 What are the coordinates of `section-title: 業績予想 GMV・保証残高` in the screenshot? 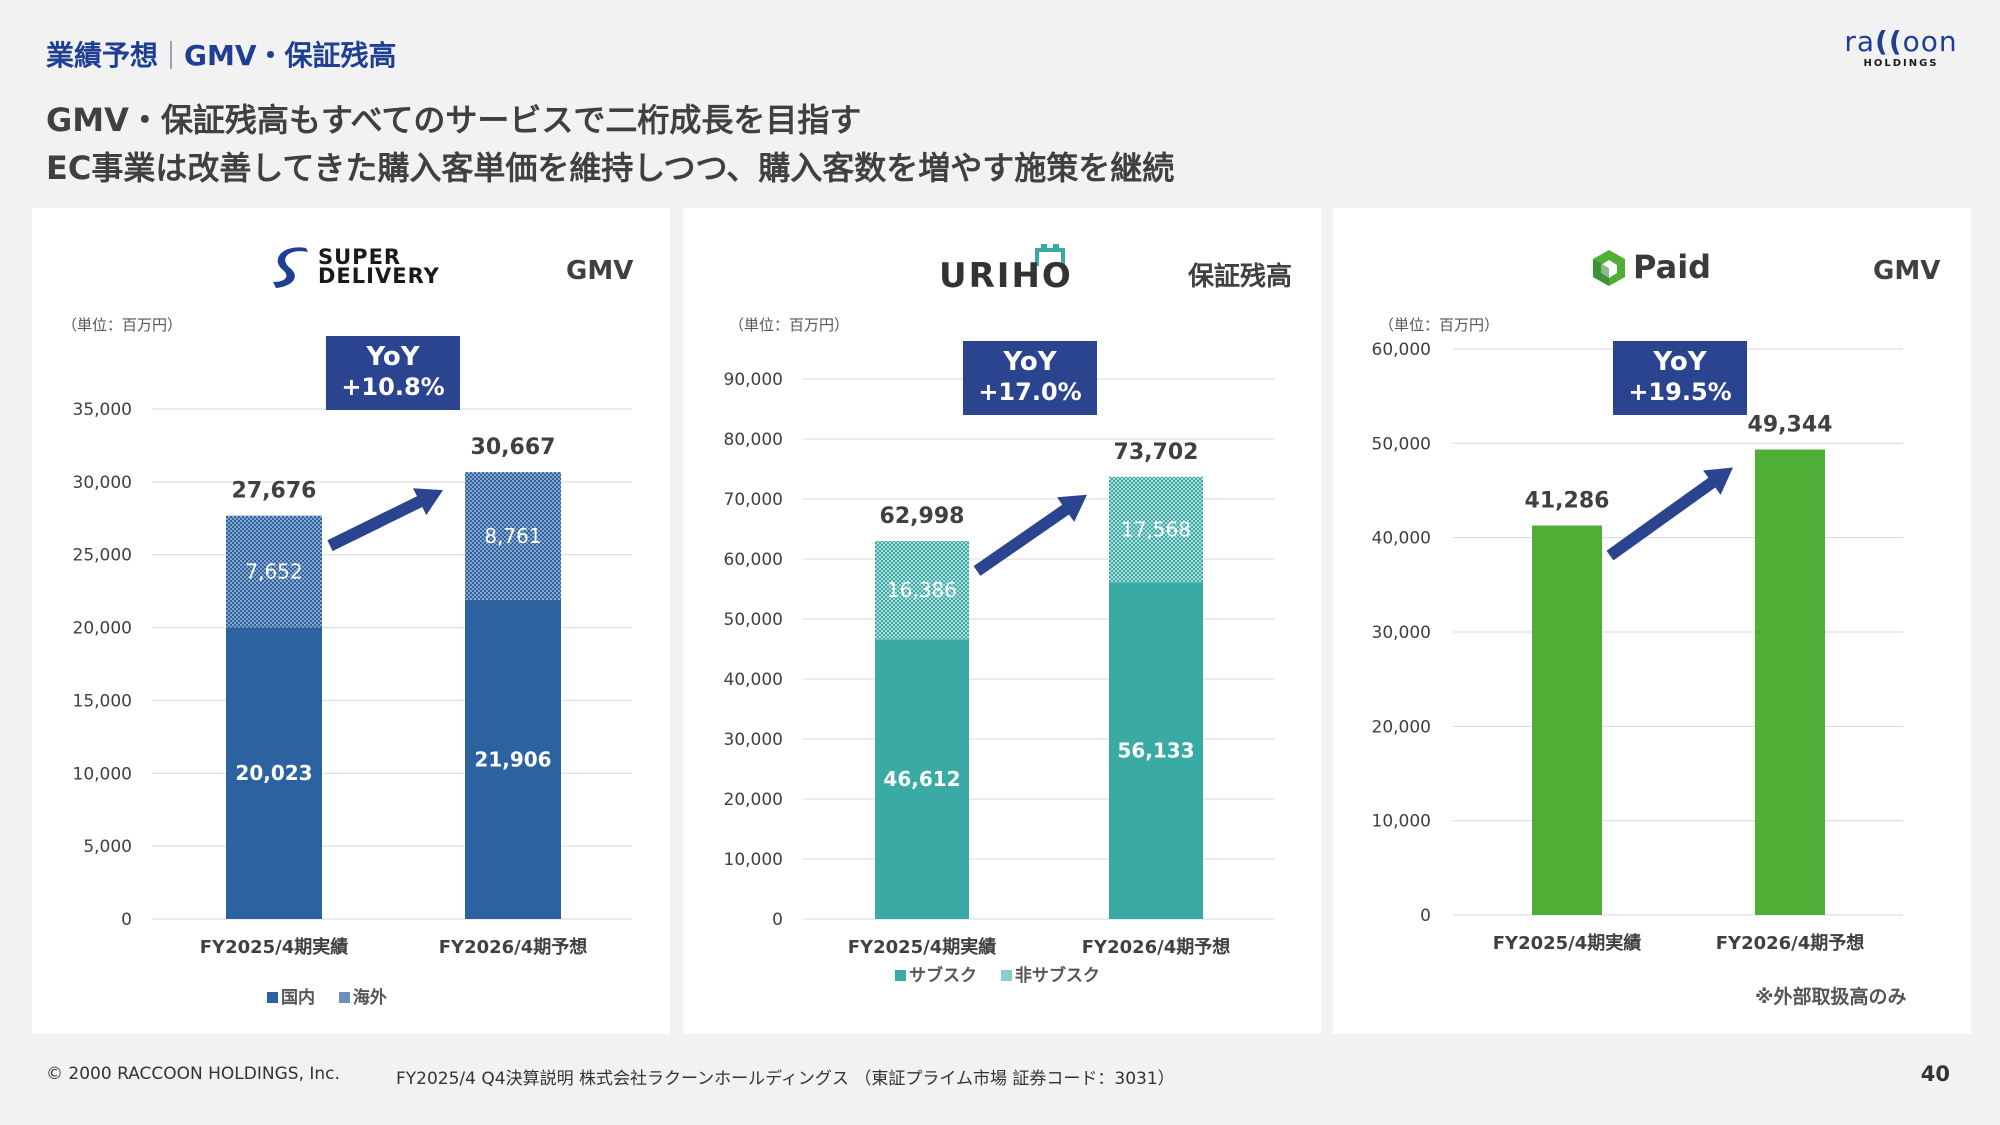 It's located at (221, 54).